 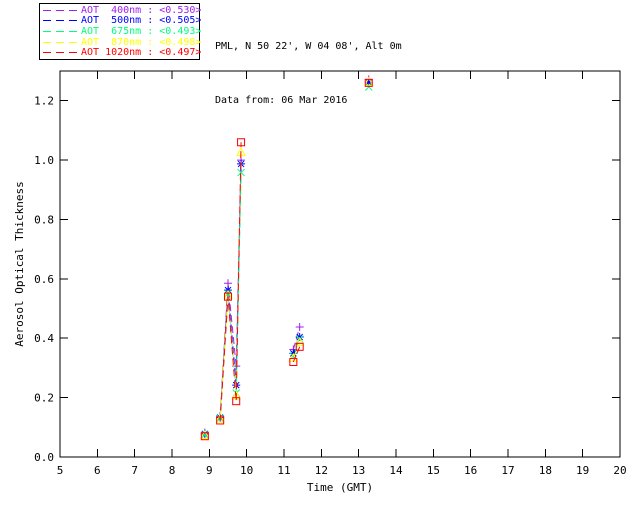 What do you see at coordinates (44, 457) in the screenshot?
I see `y-tick-label: 0.0` at bounding box center [44, 457].